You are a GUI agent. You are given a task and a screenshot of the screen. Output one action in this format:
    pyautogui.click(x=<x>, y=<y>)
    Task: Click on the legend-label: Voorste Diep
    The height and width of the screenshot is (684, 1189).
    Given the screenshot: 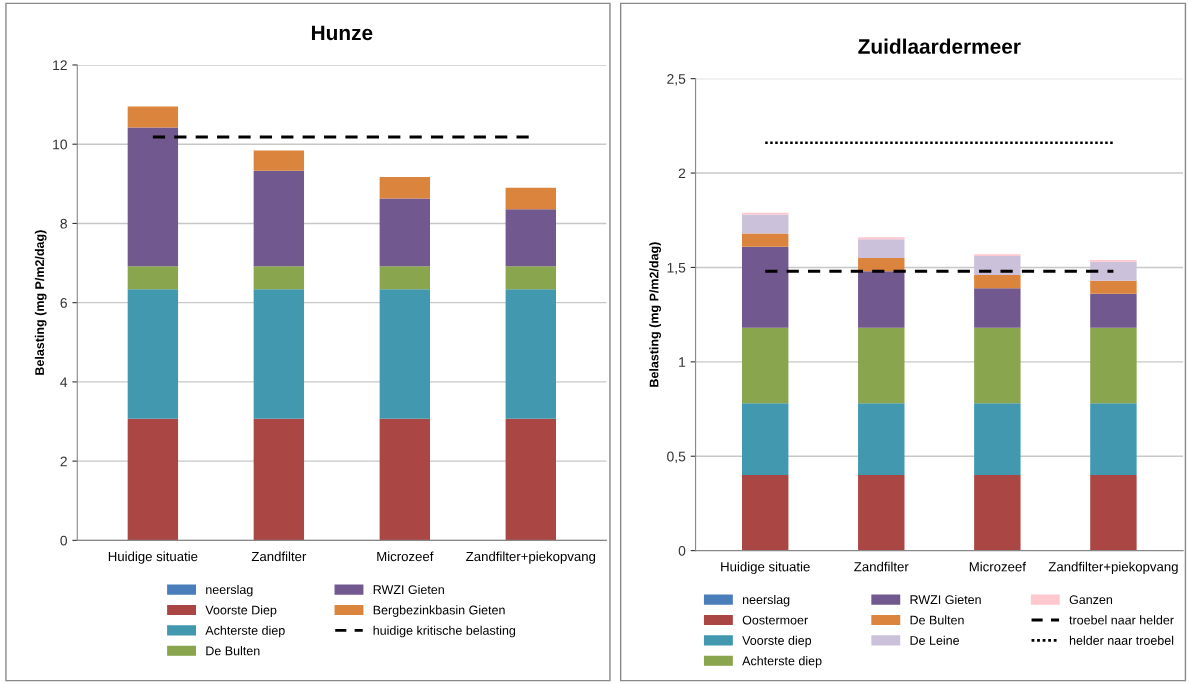 What is the action you would take?
    pyautogui.click(x=241, y=611)
    